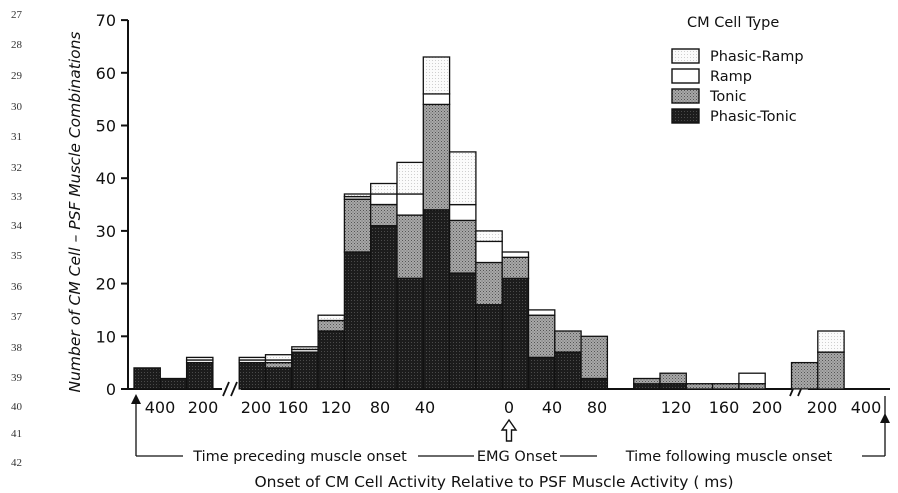 The height and width of the screenshot is (493, 898). What do you see at coordinates (106, 231) in the screenshot?
I see `y-tick-label: 30` at bounding box center [106, 231].